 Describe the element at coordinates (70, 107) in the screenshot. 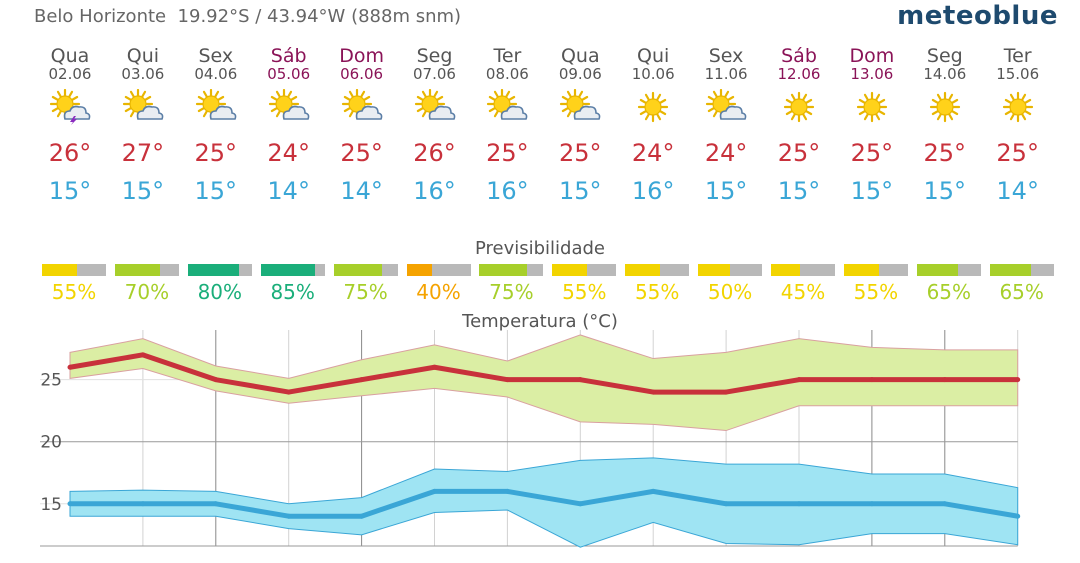

I see `sun-cloud-thunder-icon` at that location.